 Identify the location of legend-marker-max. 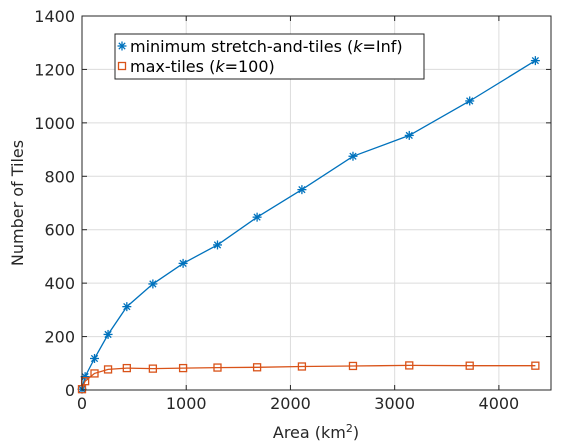
(122, 66).